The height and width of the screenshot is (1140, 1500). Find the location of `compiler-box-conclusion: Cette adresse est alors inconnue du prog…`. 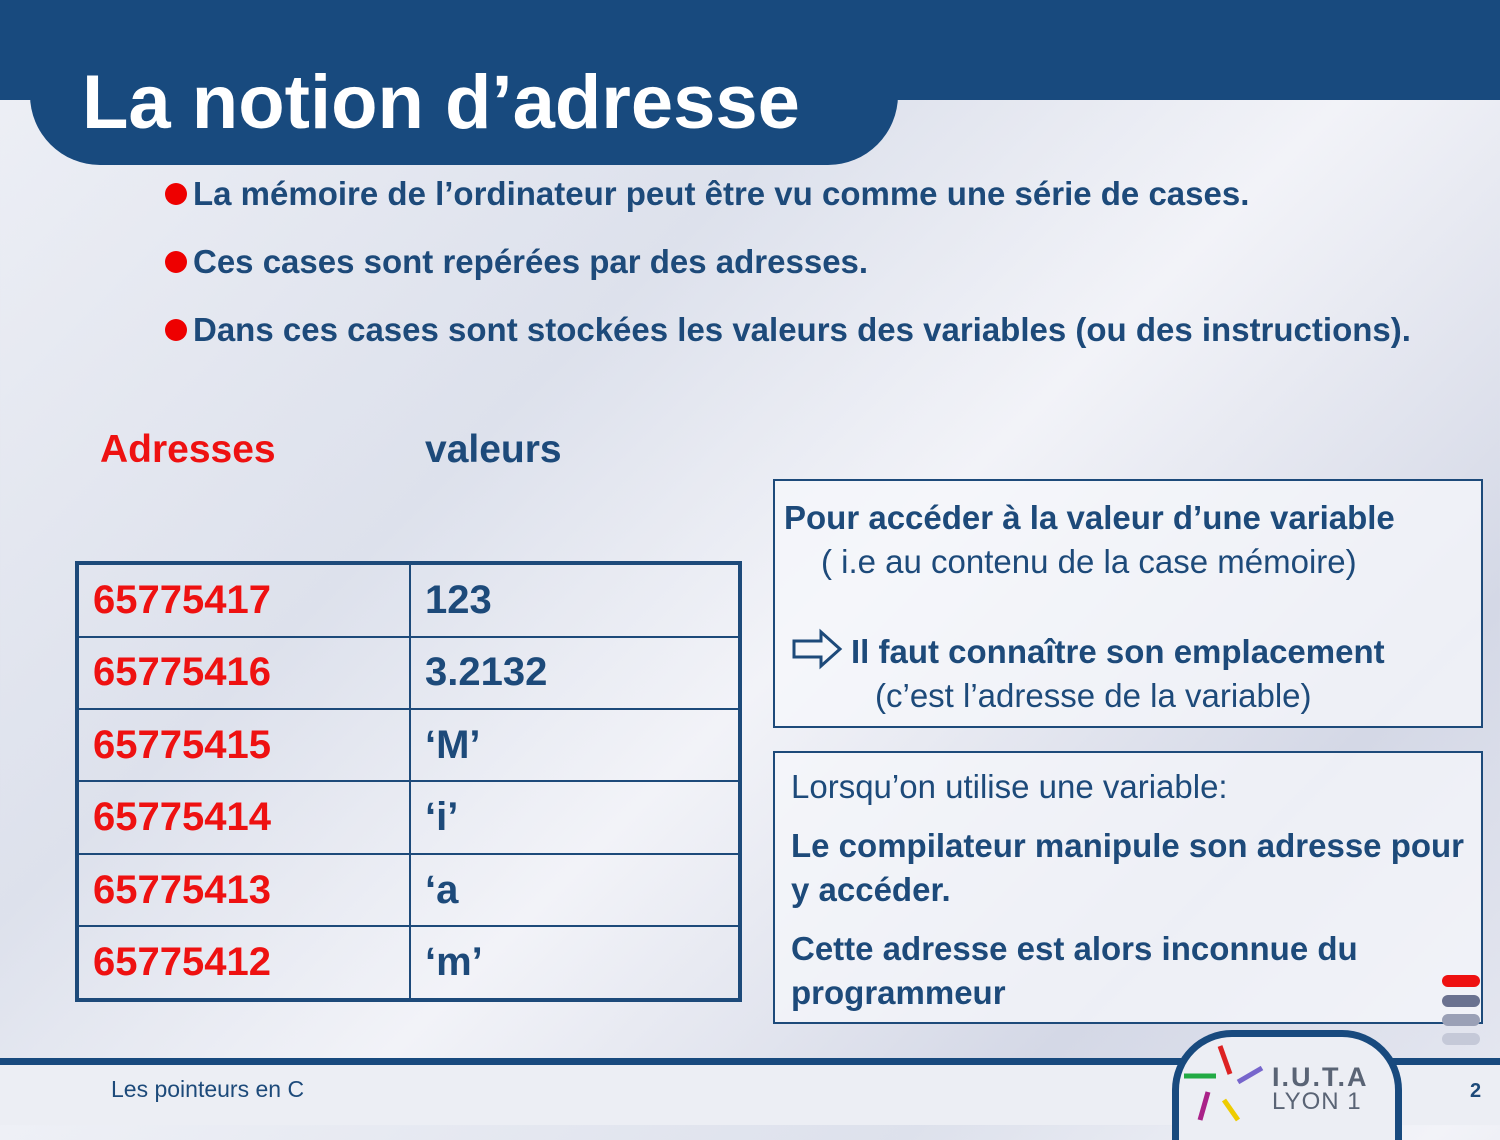

compiler-box-conclusion: Cette adresse est alors inconnue du prog… is located at coordinates (1074, 970).